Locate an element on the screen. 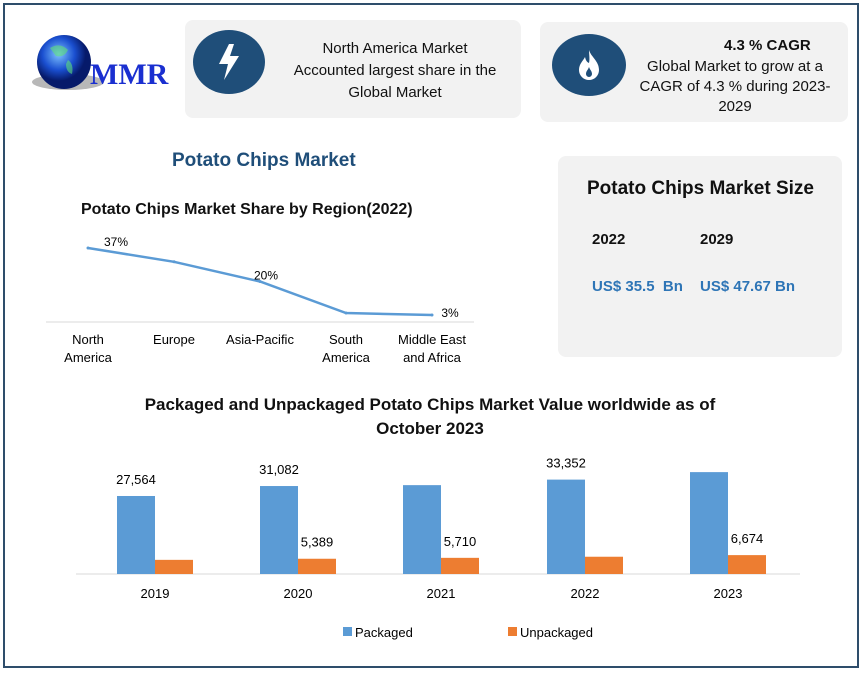 This screenshot has height=673, width=863. data-label: 5,389 is located at coordinates (317, 542).